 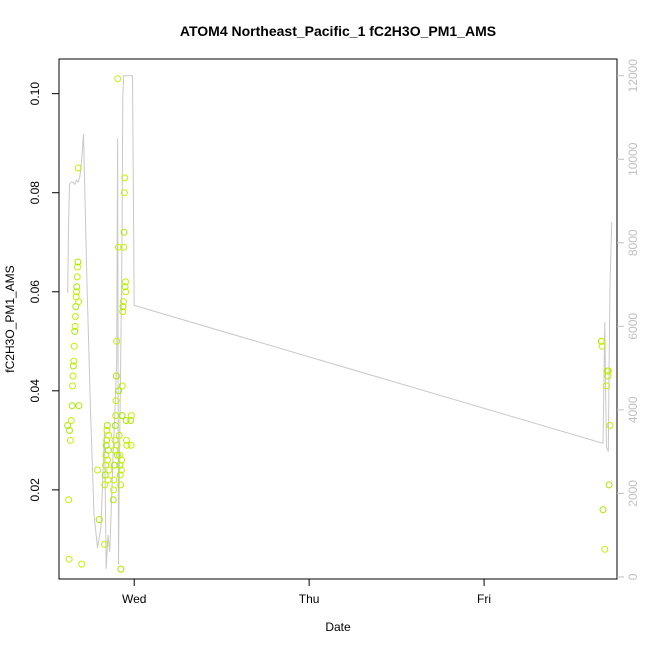 What do you see at coordinates (10, 318) in the screenshot?
I see `y-axis-title: fC2H3O_PM1_AMS` at bounding box center [10, 318].